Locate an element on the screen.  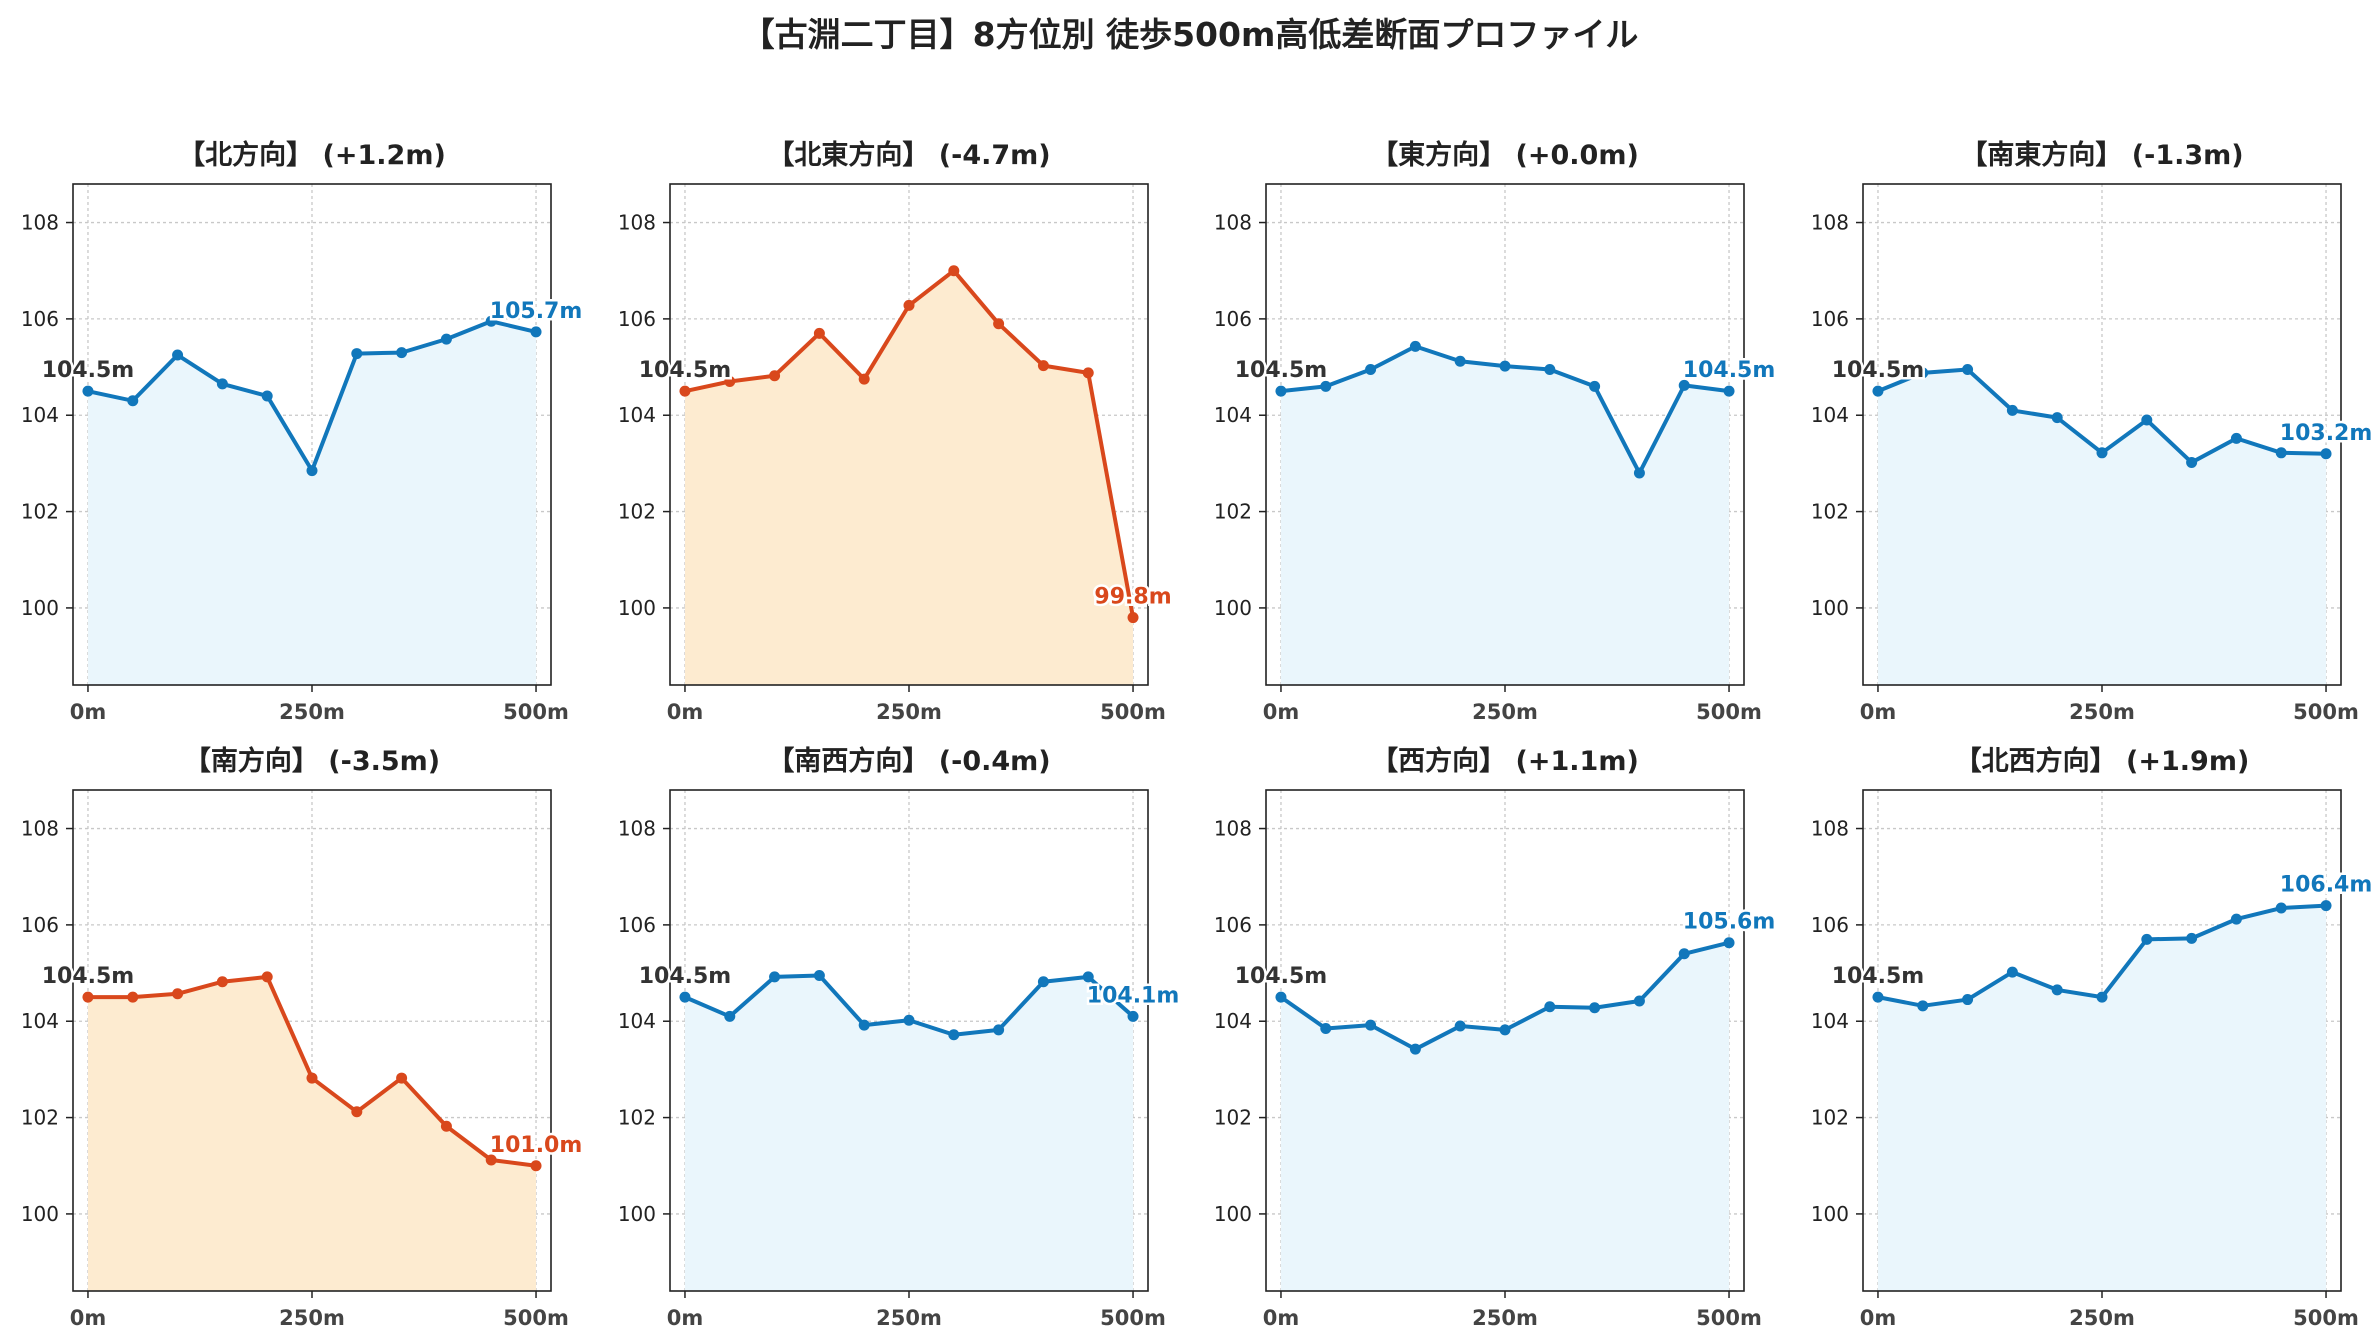
panel-1-start-label: 104.5m is located at coordinates (88, 370).